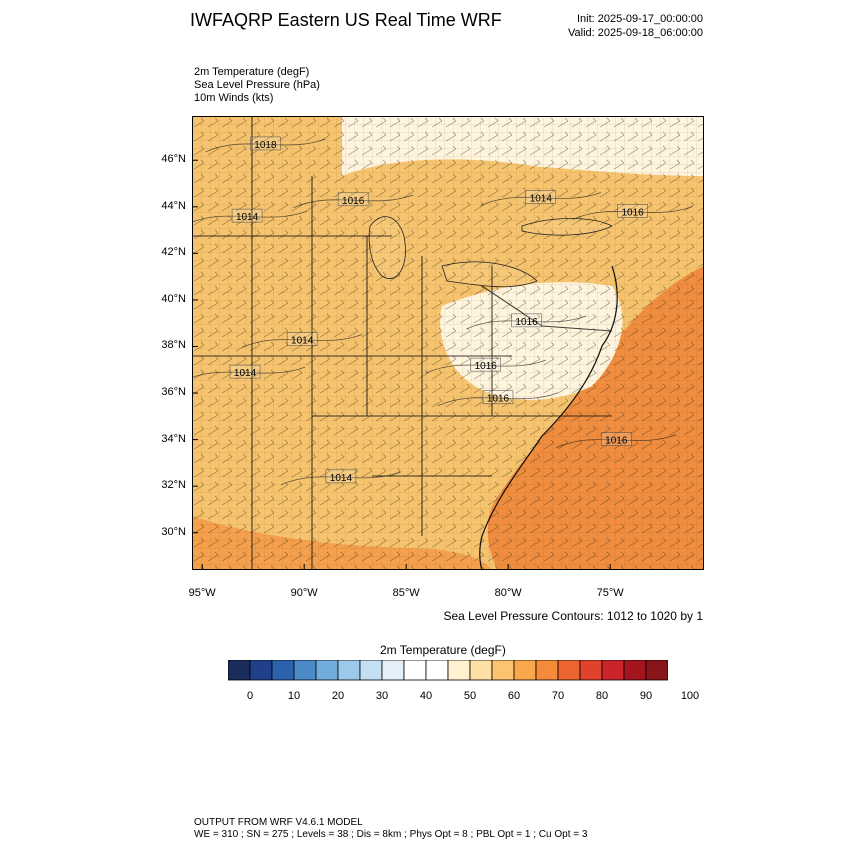 This screenshot has height=850, width=850. I want to click on lon-label: 75°W, so click(610, 593).